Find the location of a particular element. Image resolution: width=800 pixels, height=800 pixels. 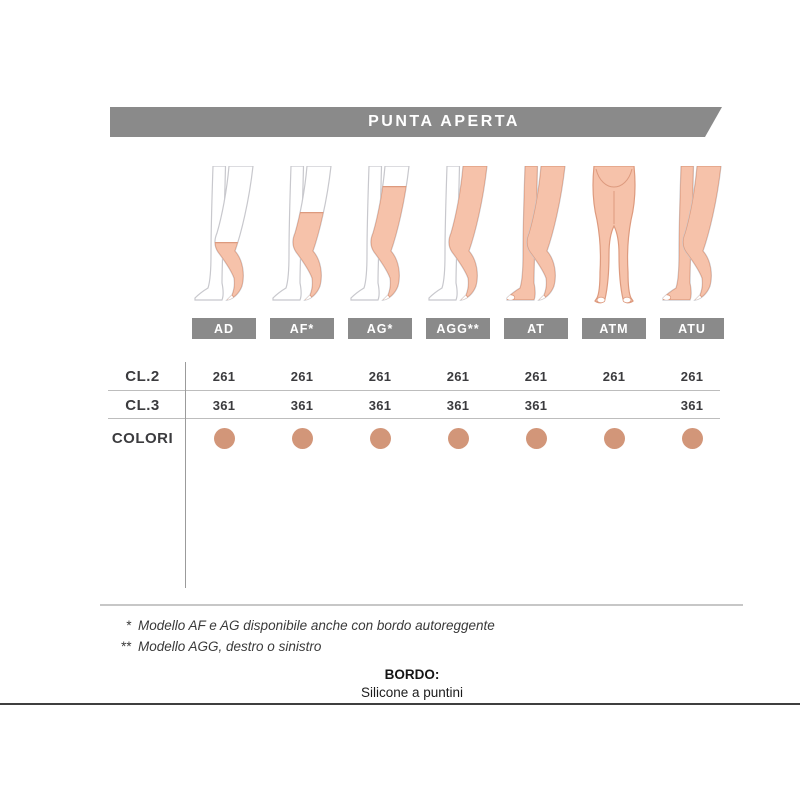

table-row-colori: COLORI is located at coordinates (415, 438).